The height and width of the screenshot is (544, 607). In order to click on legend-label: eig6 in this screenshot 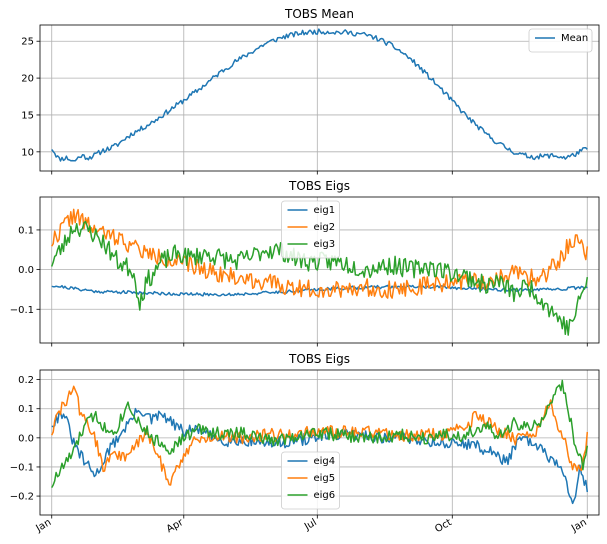, I will do `click(325, 495)`.